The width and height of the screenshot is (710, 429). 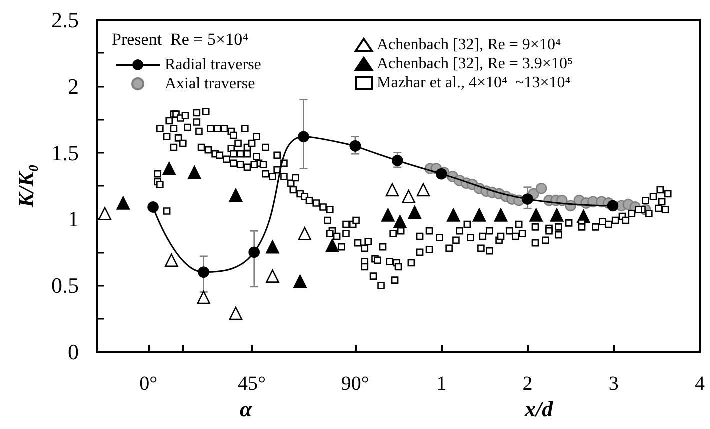 I want to click on x-tick-label: 0°, so click(x=149, y=384).